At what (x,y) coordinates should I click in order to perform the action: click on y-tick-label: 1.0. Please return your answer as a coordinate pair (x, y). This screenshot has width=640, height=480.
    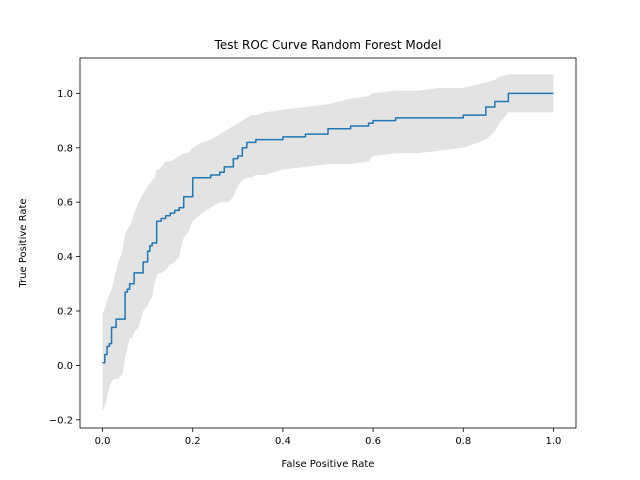
    Looking at the image, I should click on (65, 94).